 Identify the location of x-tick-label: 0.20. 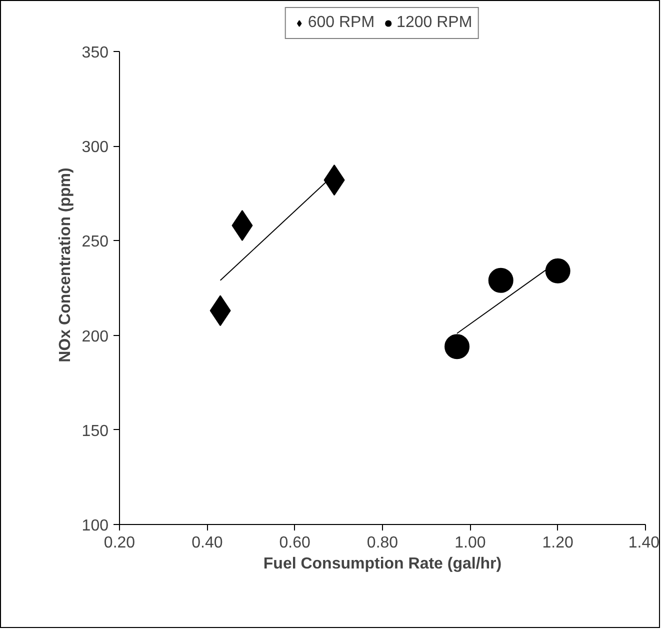
(120, 543).